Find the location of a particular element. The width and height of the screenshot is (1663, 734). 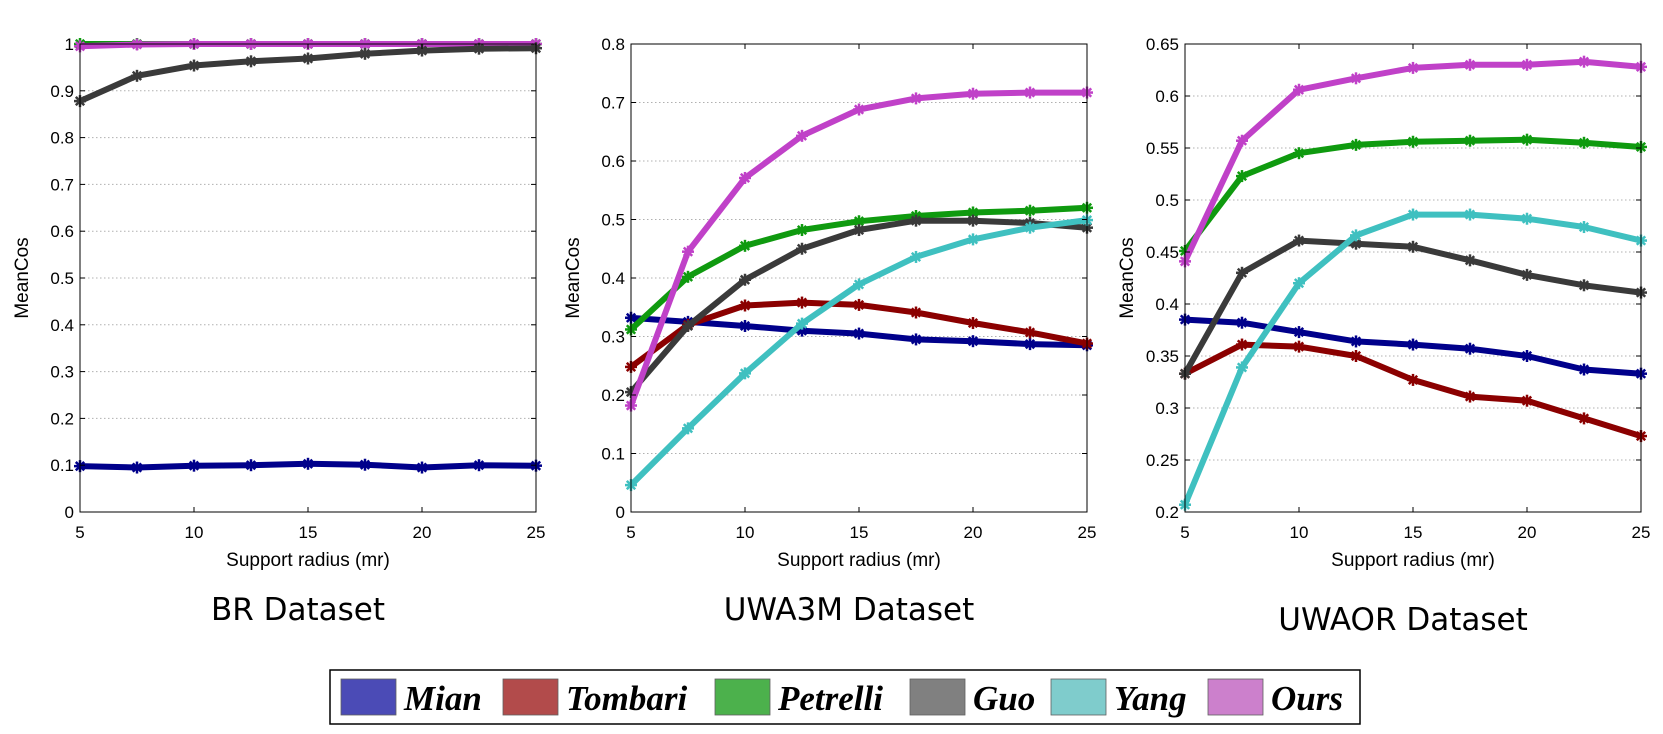

series-line-petrelli is located at coordinates (1413, 195).